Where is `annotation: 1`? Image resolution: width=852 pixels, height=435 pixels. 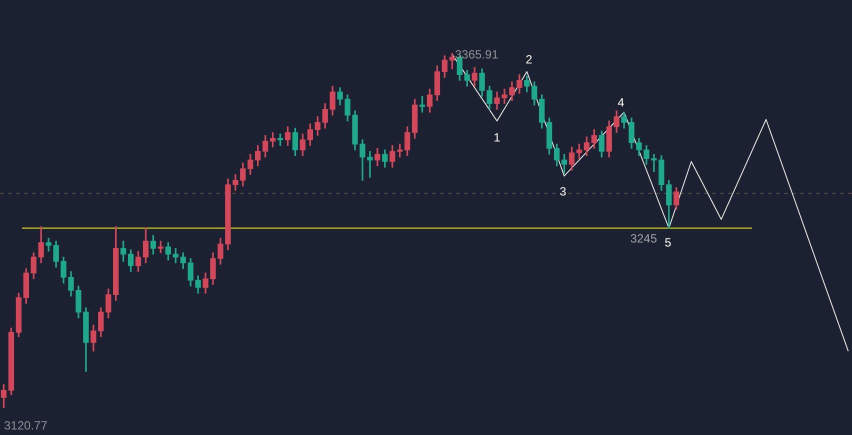
annotation: 1 is located at coordinates (497, 137).